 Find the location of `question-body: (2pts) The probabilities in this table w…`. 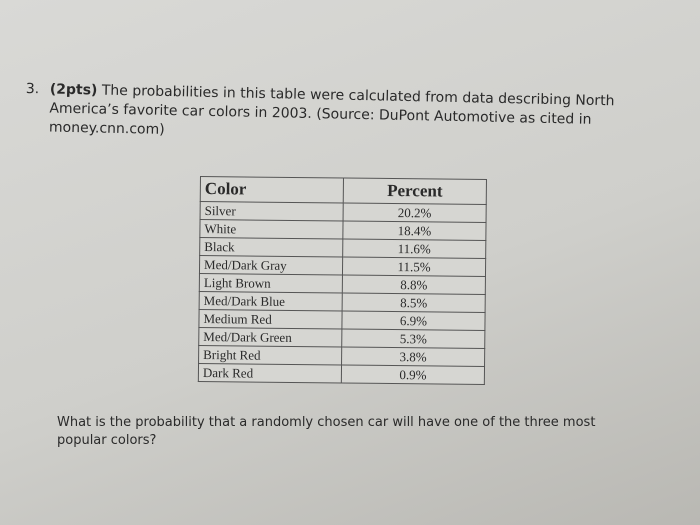

question-body: (2pts) The probabilities in this table w… is located at coordinates (337, 115).